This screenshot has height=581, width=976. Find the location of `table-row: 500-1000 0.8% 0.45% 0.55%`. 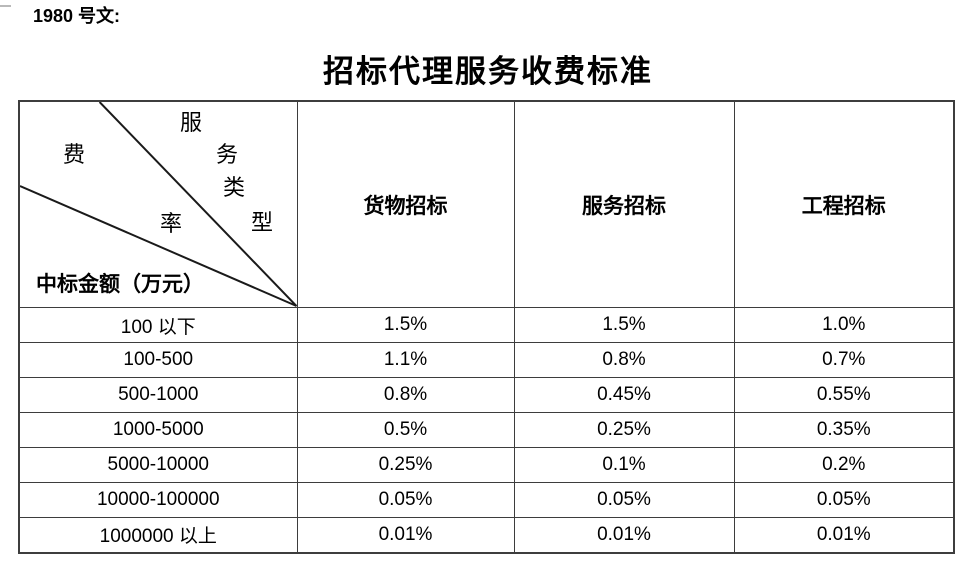

table-row: 500-1000 0.8% 0.45% 0.55% is located at coordinates (486, 395).